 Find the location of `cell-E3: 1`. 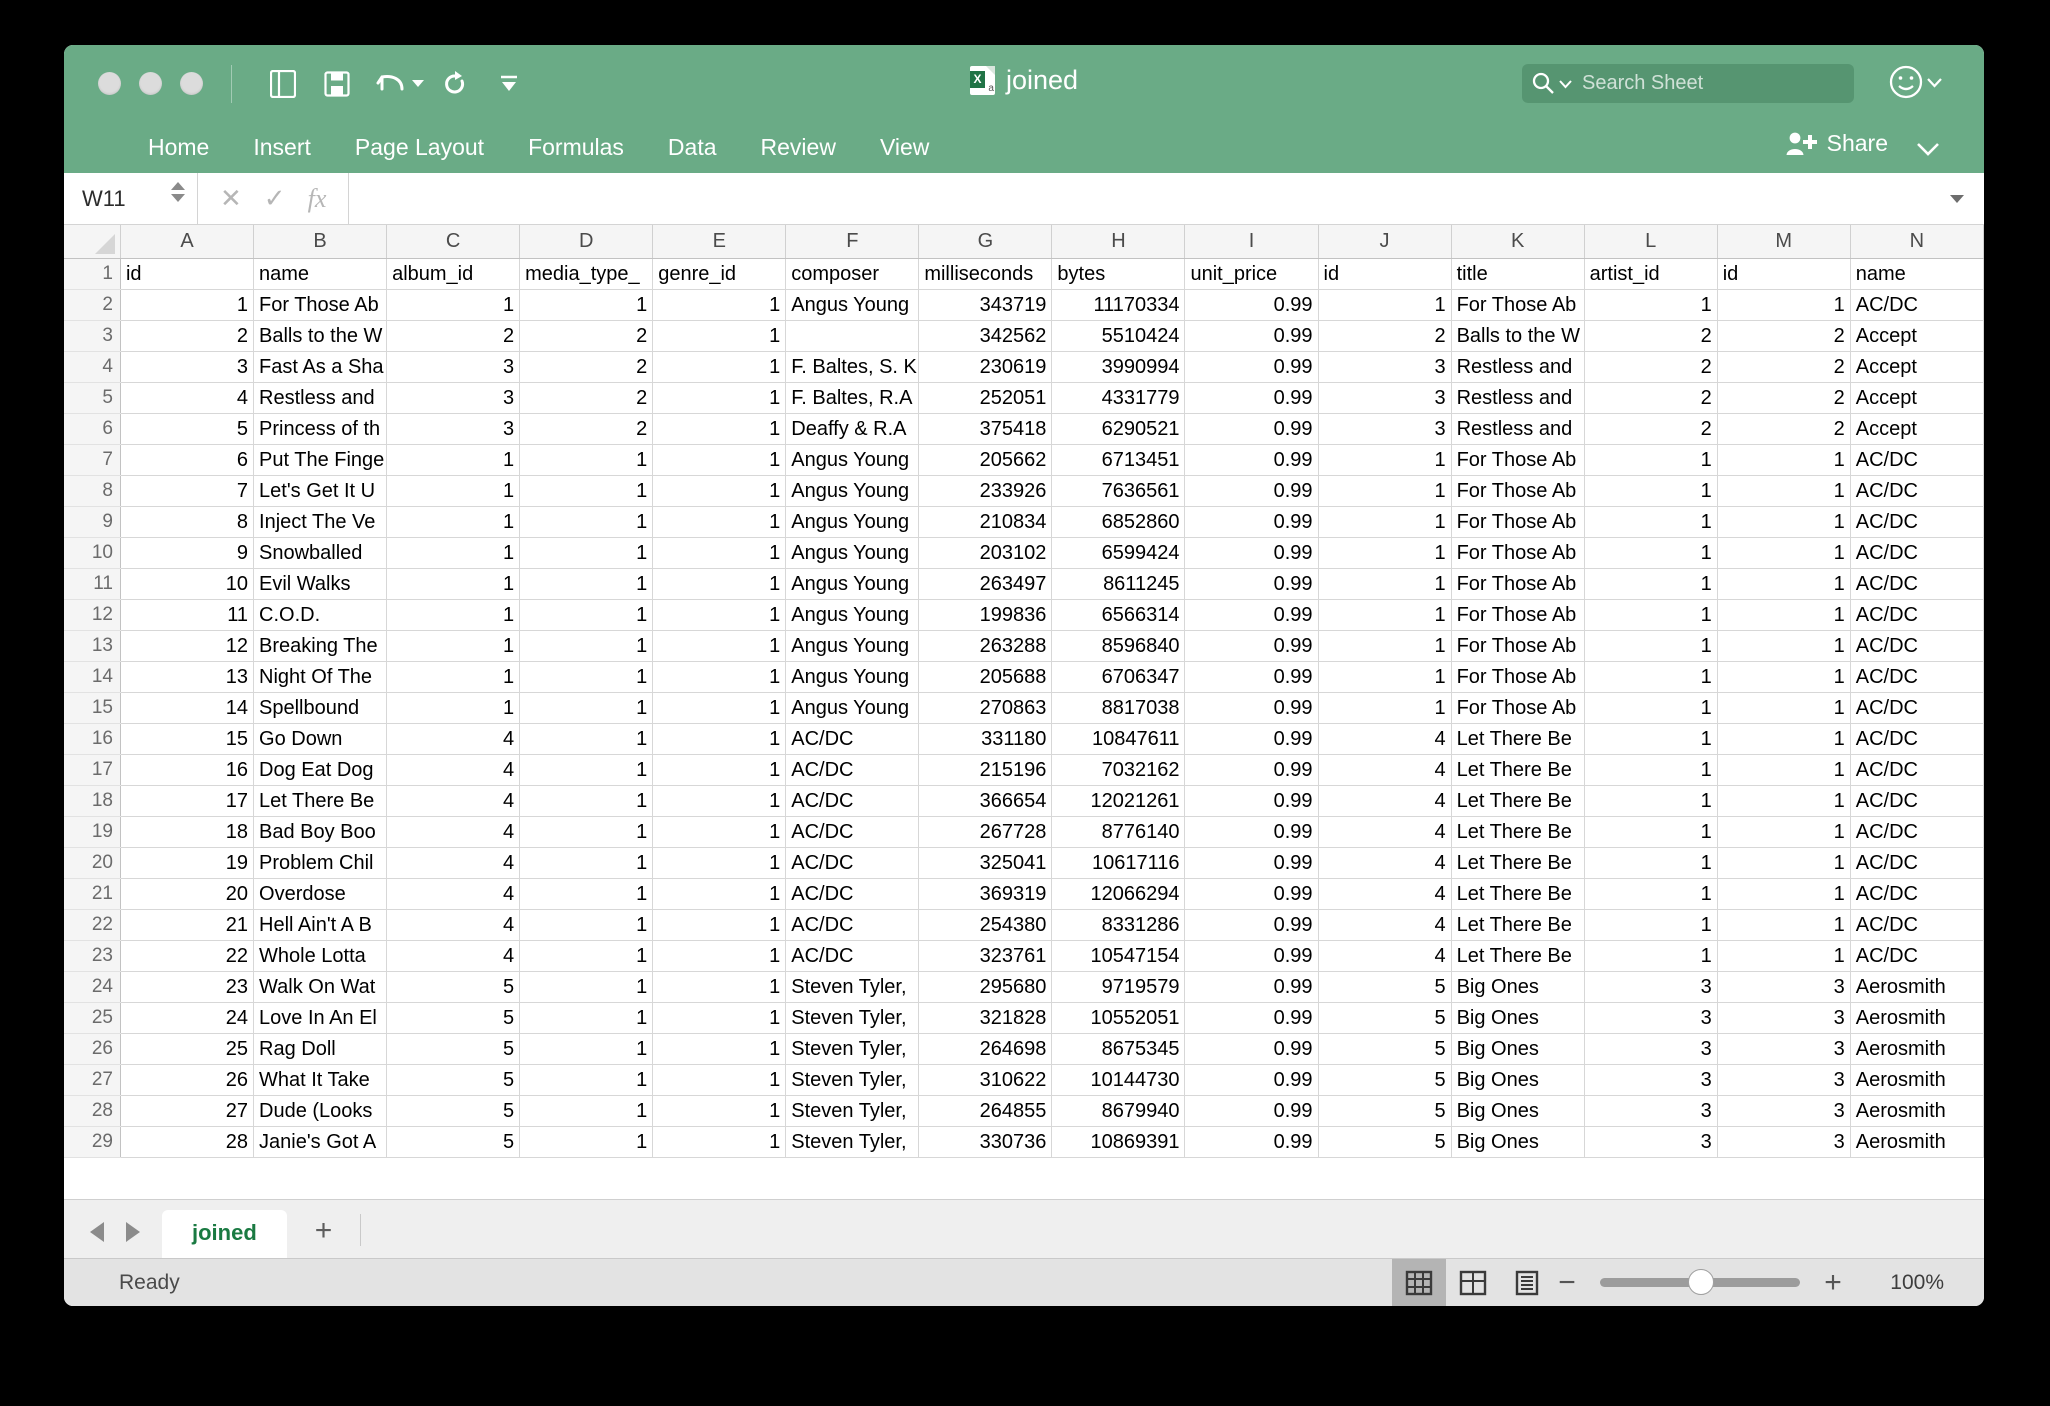

cell-E3: 1 is located at coordinates (719, 336).